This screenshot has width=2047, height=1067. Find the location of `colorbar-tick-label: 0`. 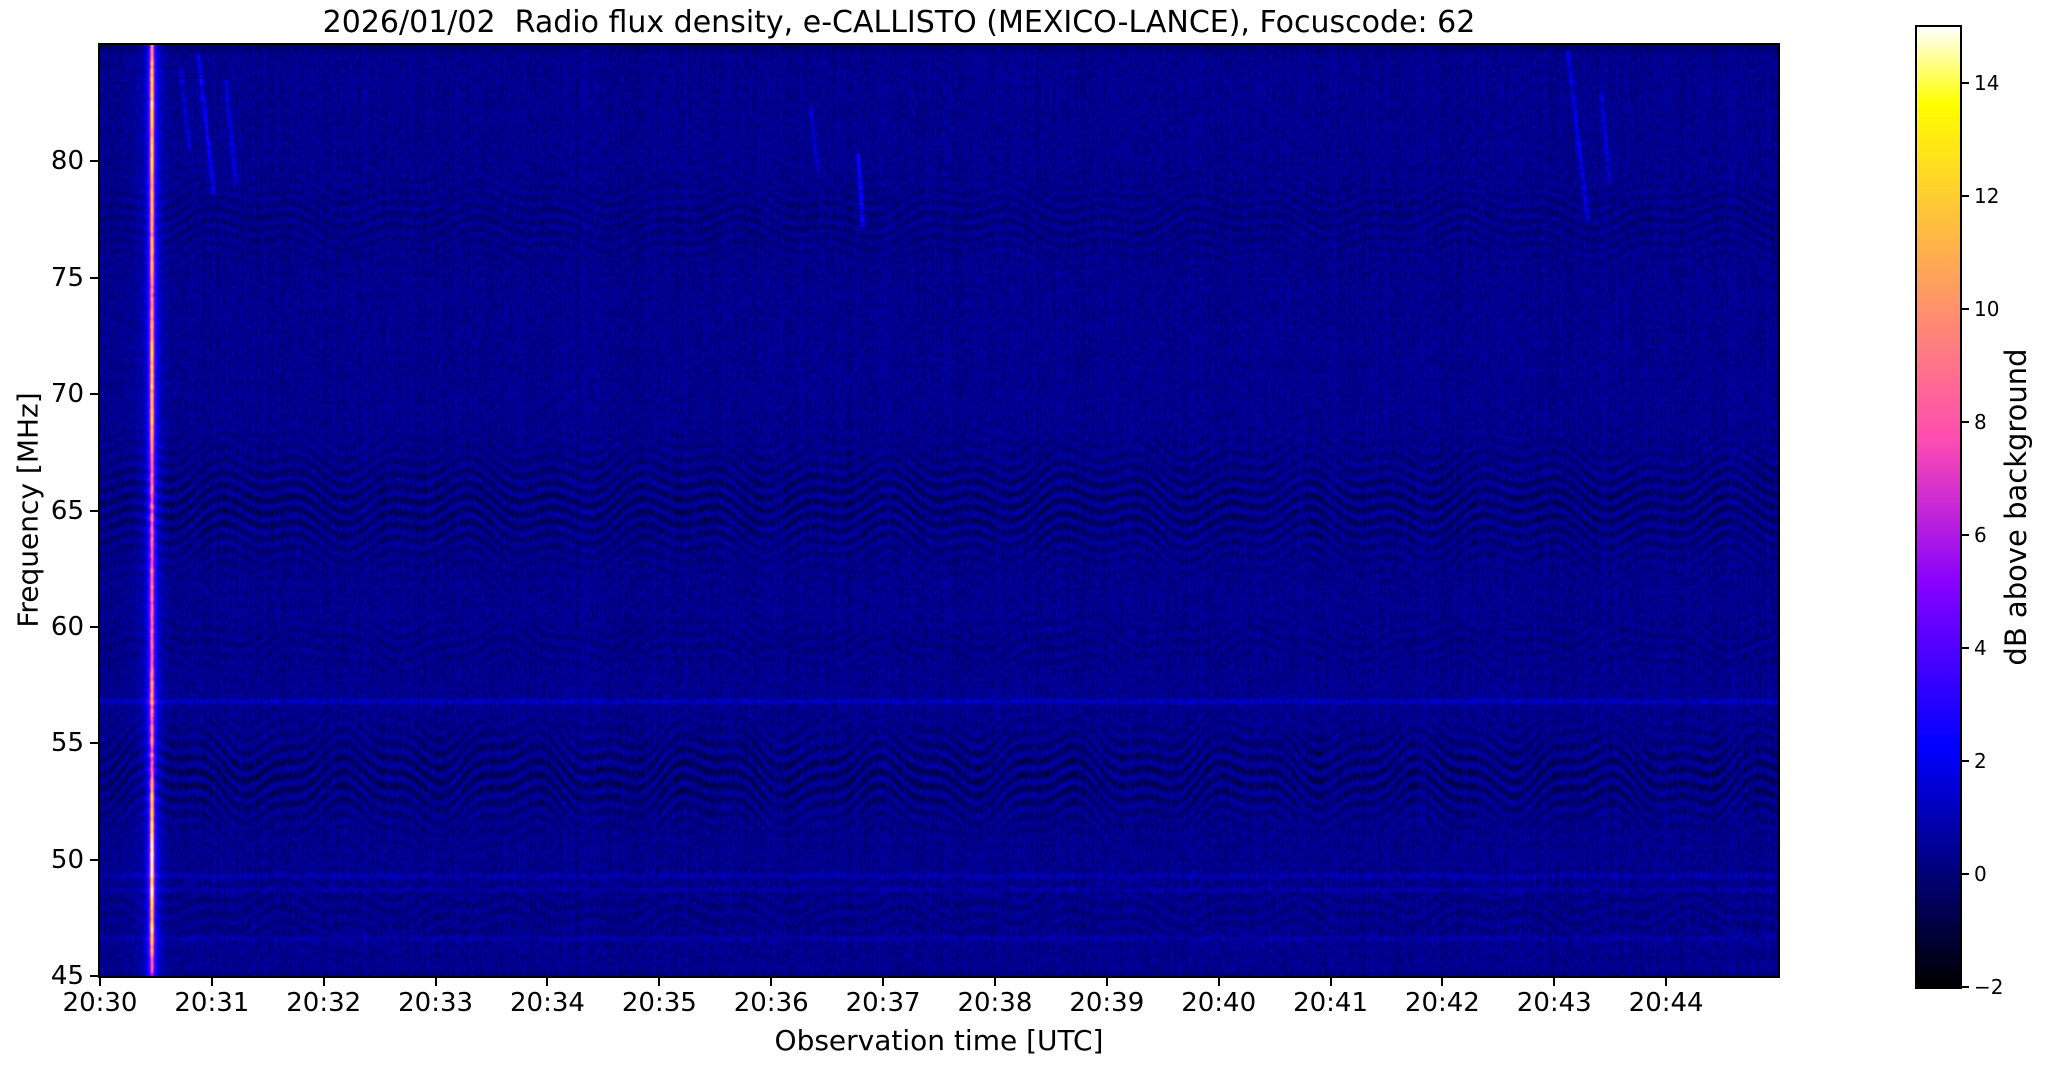

colorbar-tick-label: 0 is located at coordinates (1980, 874).